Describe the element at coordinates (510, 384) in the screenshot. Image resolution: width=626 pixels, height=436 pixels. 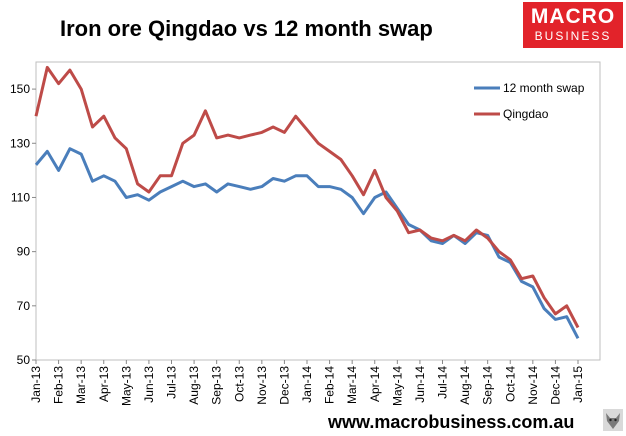
I see `x-tick-label: Oct-14` at that location.